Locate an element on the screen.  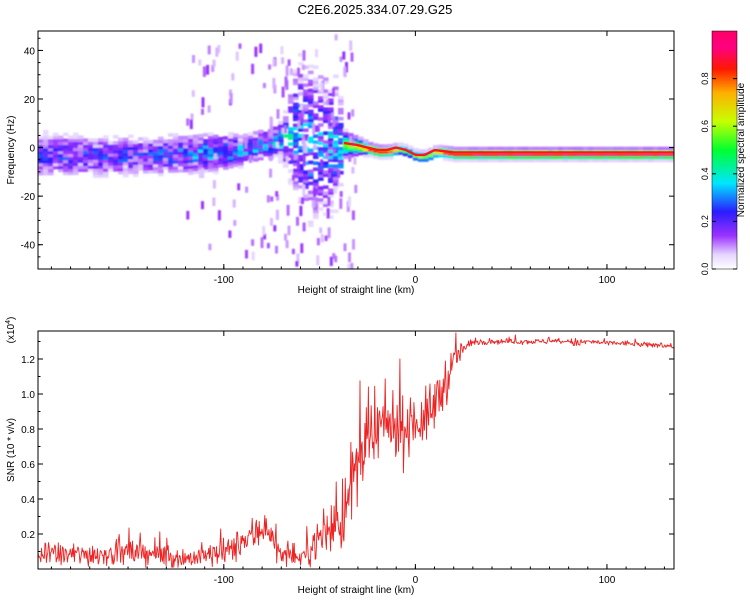
x-tick-label: -100 is located at coordinates (224, 580).